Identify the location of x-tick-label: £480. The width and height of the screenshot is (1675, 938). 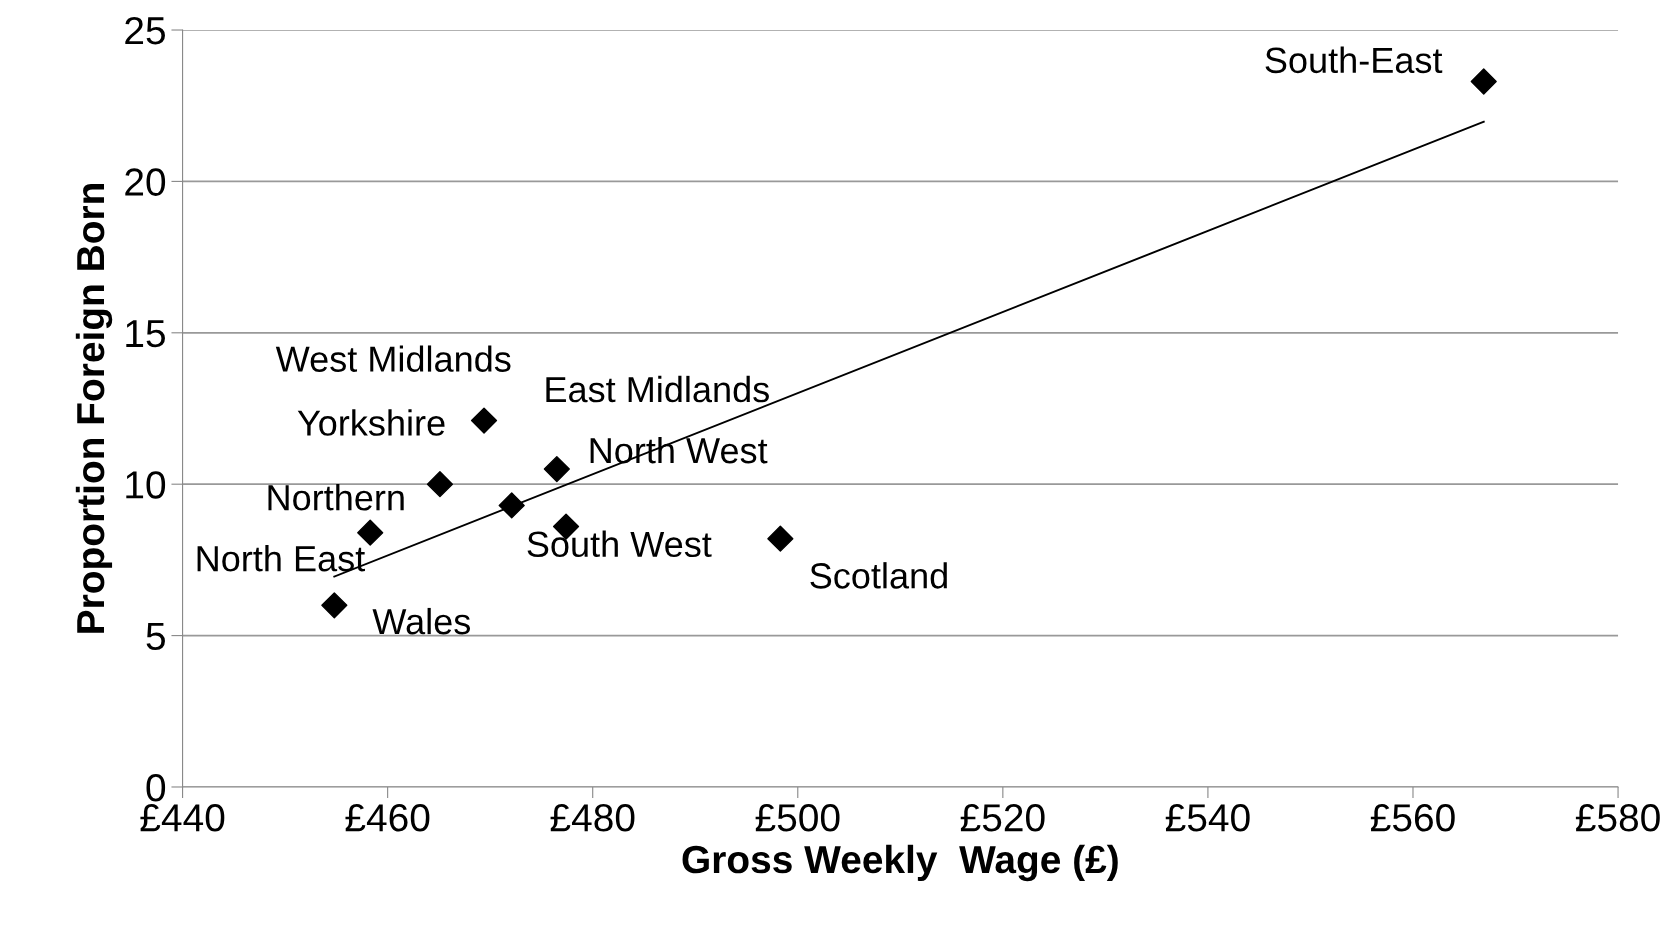
(592, 817).